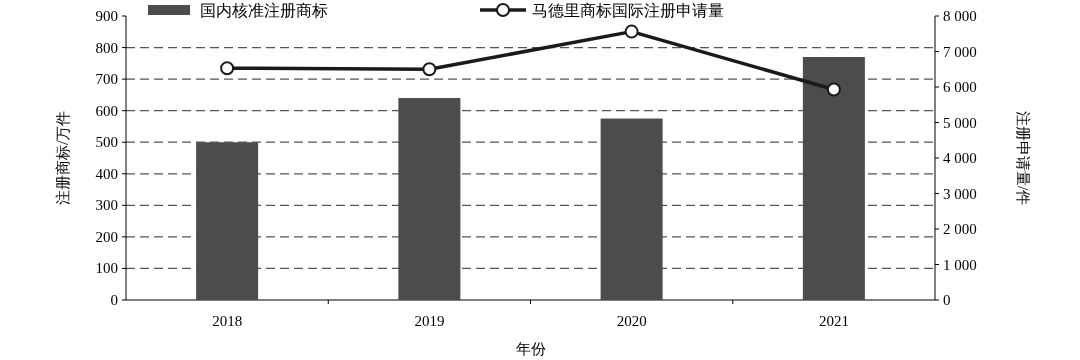 The image size is (1080, 360). I want to click on x-tick-label: 2018, so click(227, 321).